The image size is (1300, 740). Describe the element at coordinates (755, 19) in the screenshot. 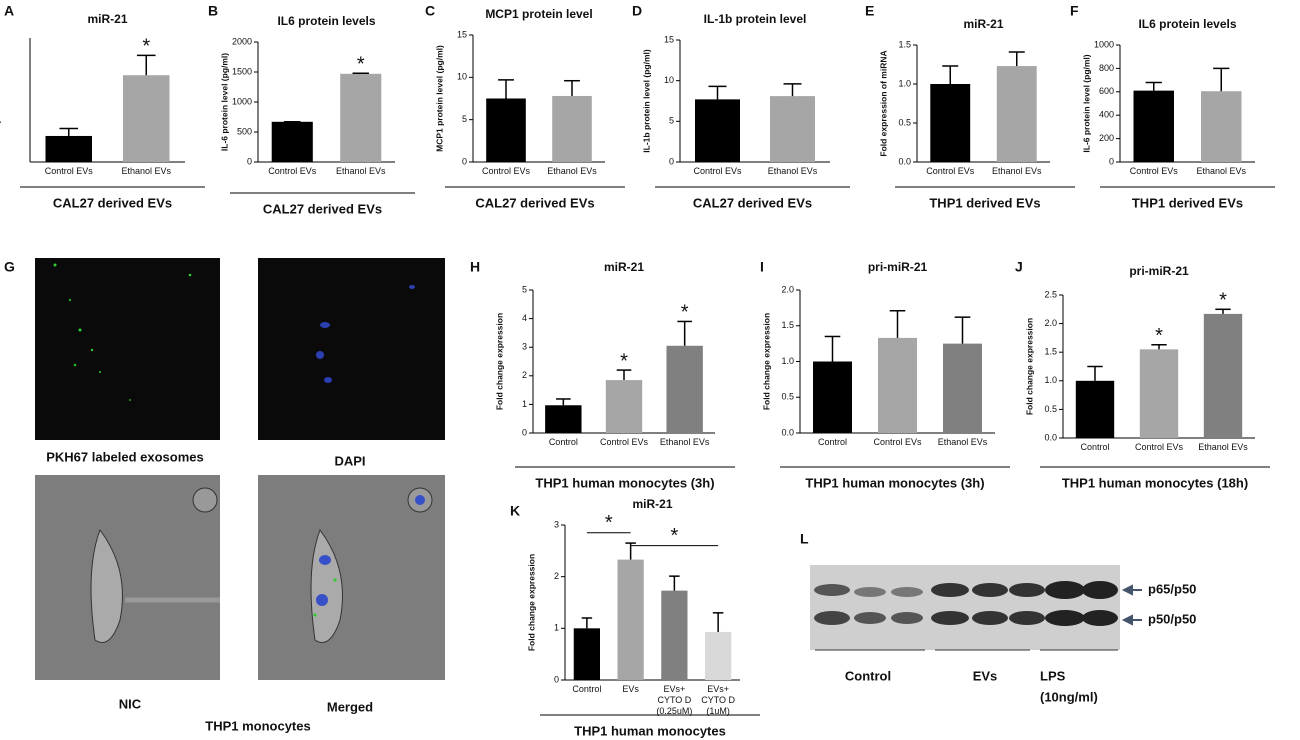

I see `chart-title: IL-1b protein level` at that location.